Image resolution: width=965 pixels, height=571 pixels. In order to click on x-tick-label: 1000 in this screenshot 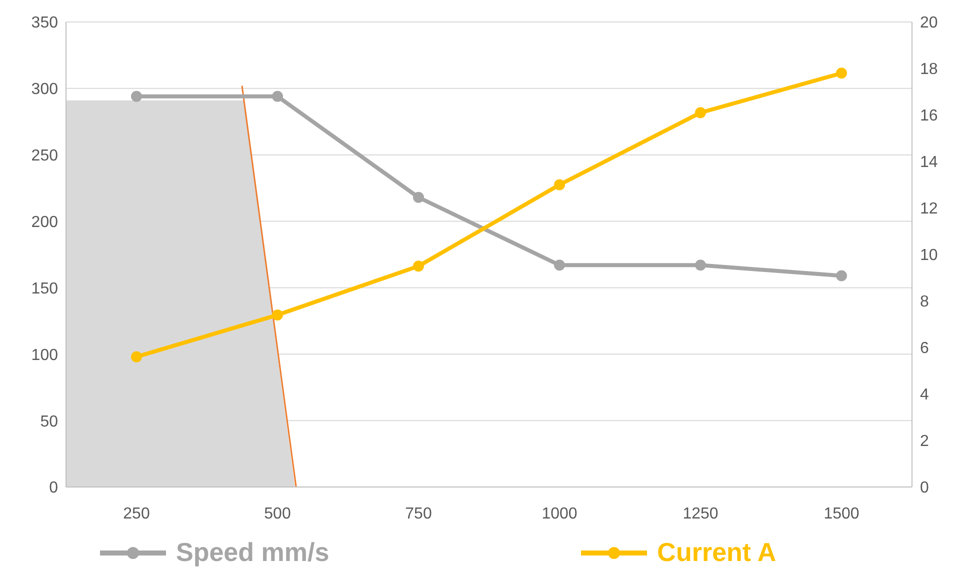, I will do `click(560, 513)`.